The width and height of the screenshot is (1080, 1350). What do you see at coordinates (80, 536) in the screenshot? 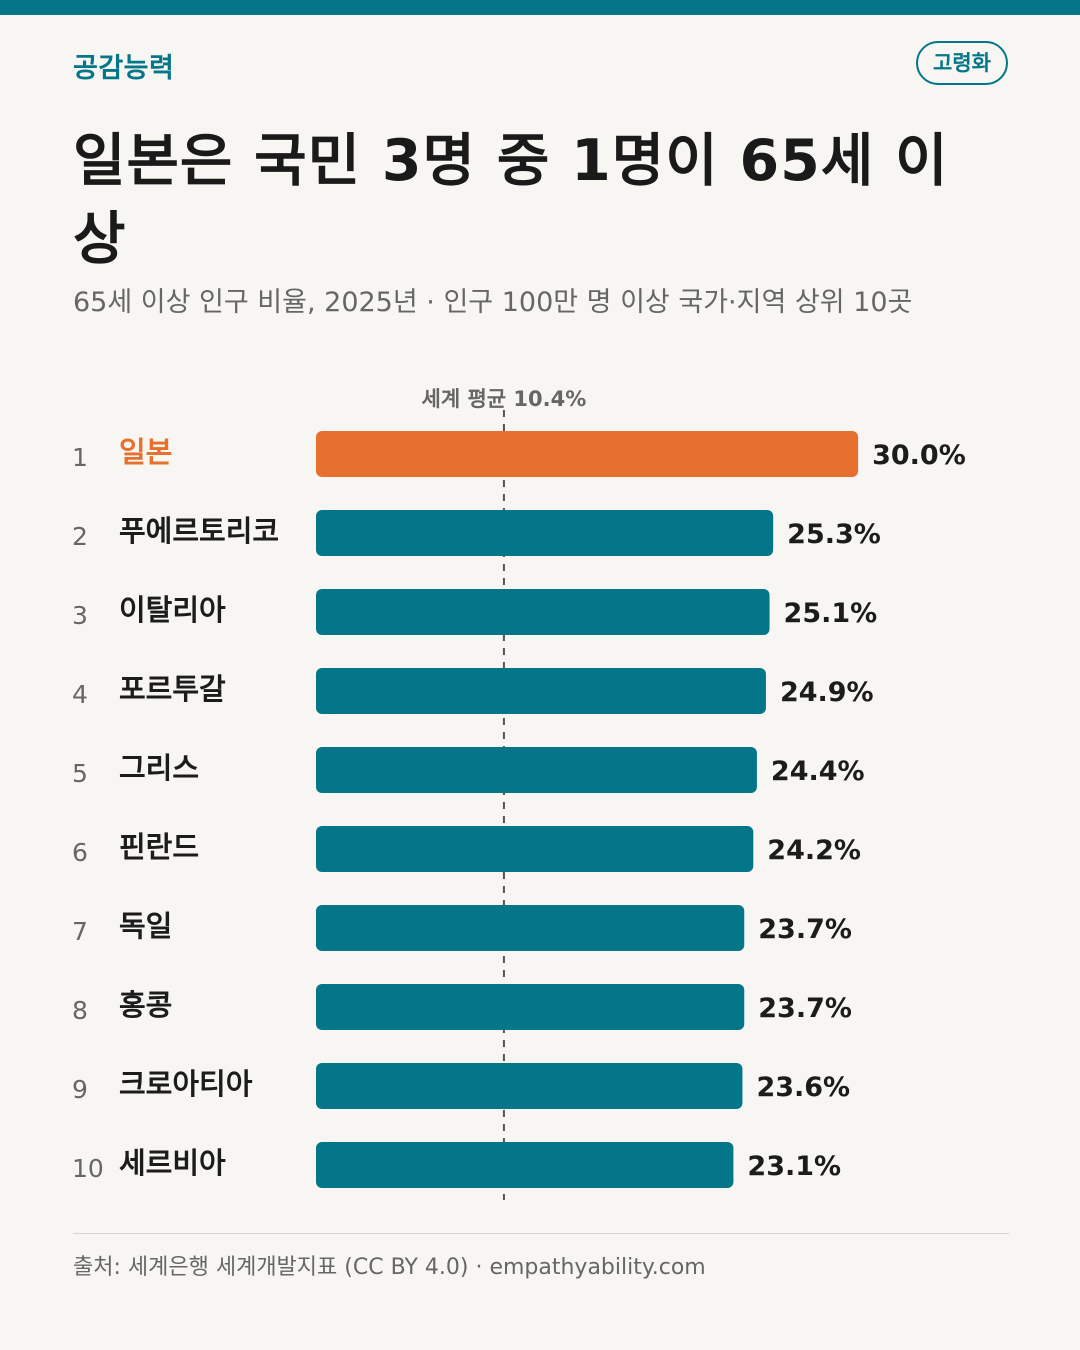
I see `rank-label: 2` at bounding box center [80, 536].